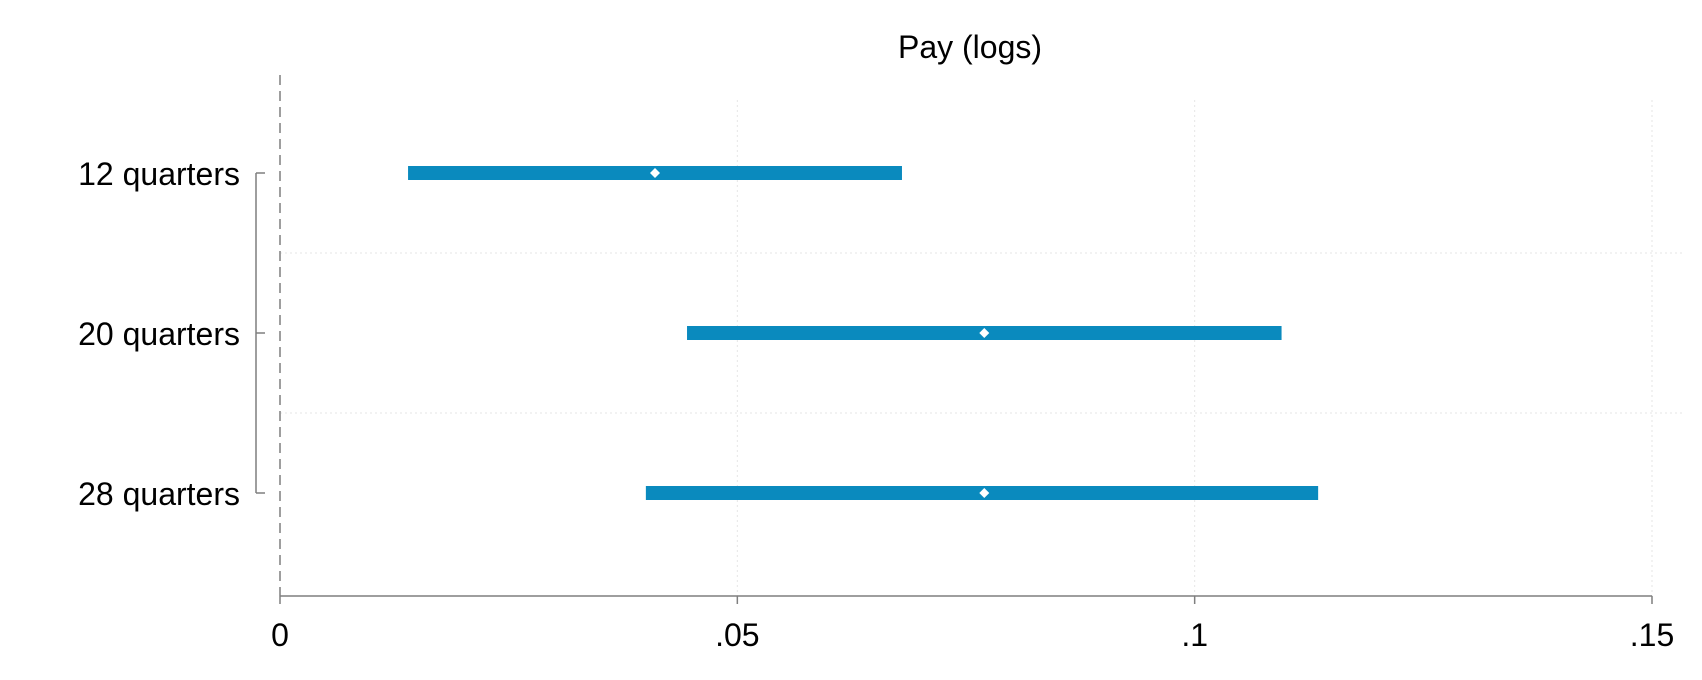 The image size is (1702, 680). I want to click on x-tick-label: .15, so click(1652, 635).